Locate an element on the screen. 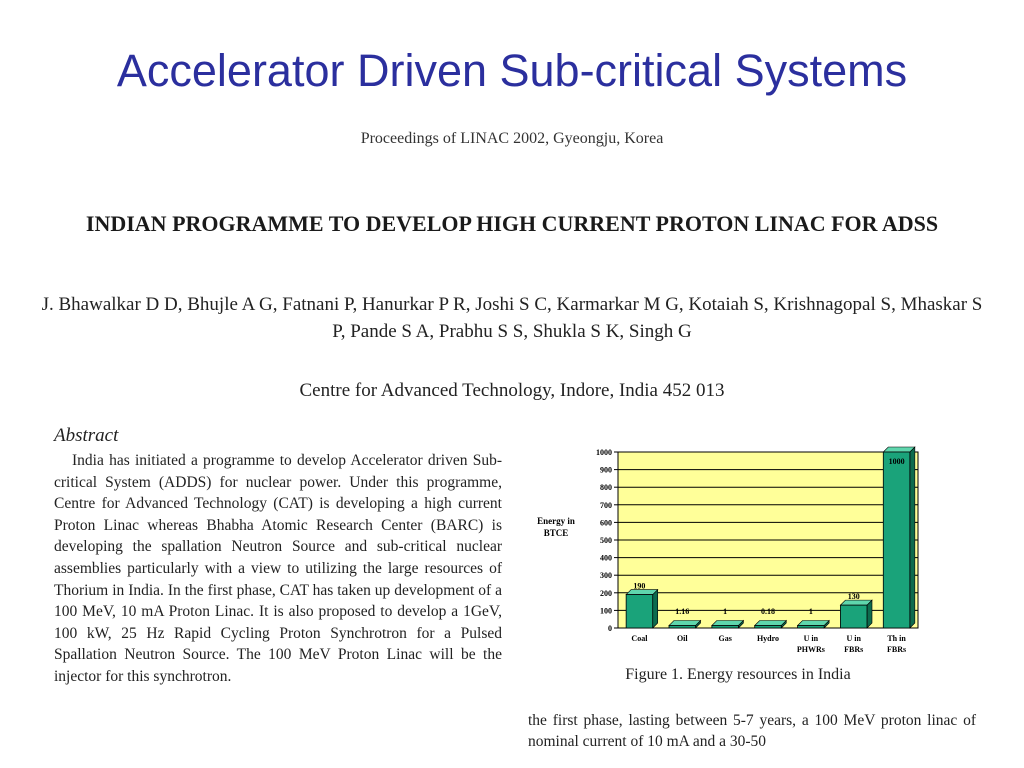 The height and width of the screenshot is (768, 1024). slide-title: Accelerator Driven Sub-critical Systems is located at coordinates (512, 70).